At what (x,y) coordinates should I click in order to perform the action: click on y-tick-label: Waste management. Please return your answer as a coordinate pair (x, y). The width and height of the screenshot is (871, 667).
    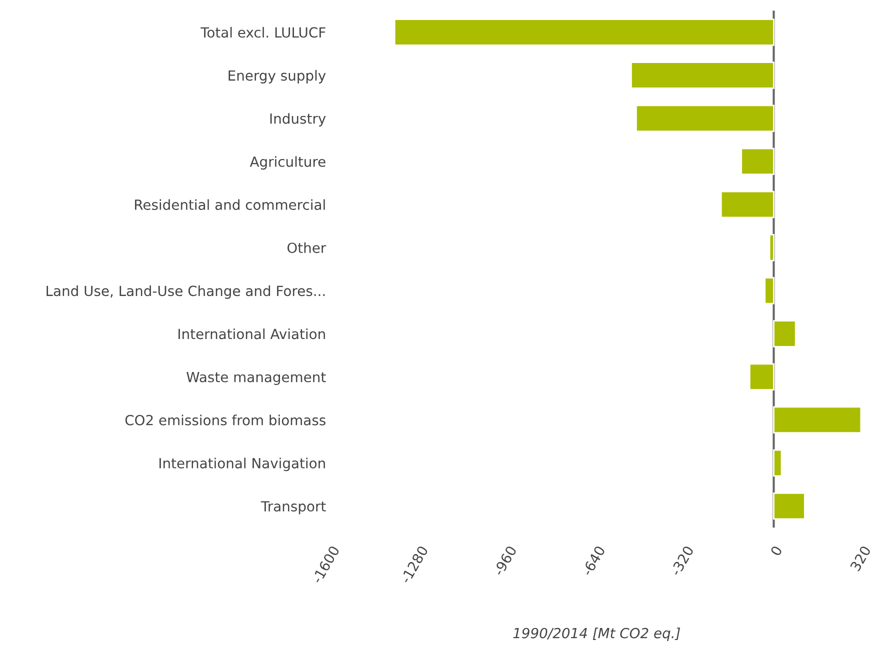
    Looking at the image, I should click on (256, 378).